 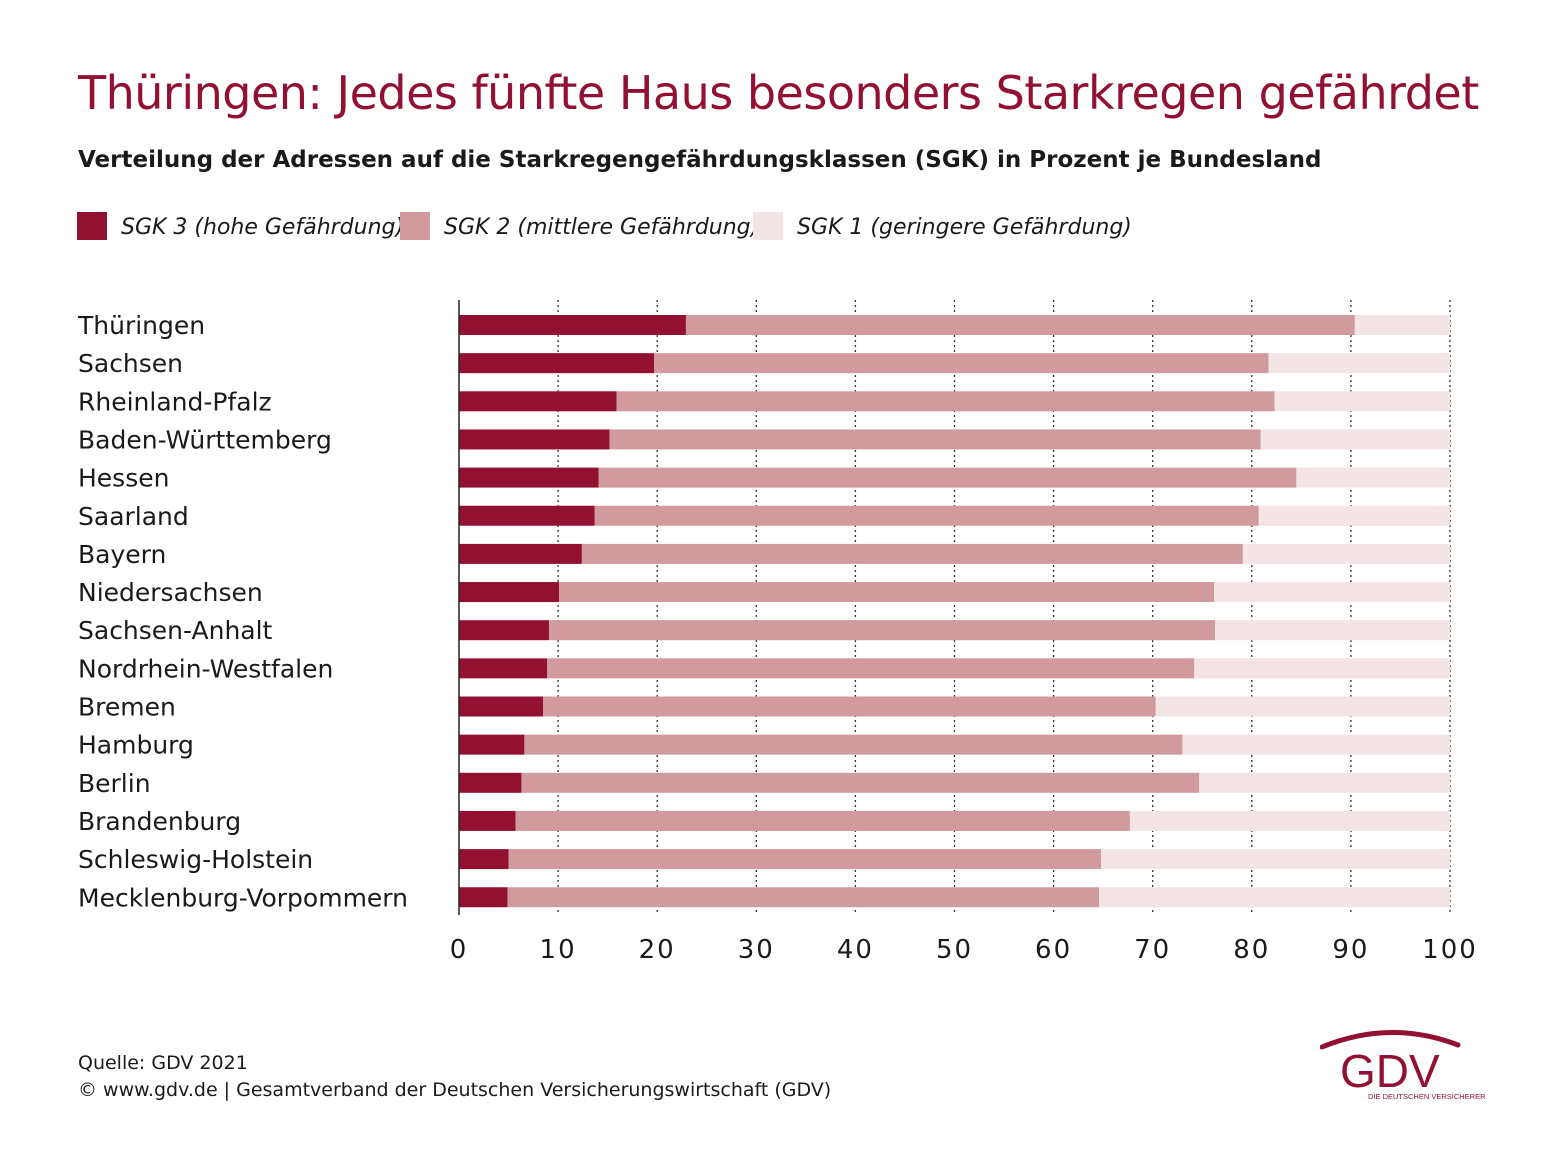 What do you see at coordinates (205, 439) in the screenshot?
I see `category-label: Baden-Württemberg` at bounding box center [205, 439].